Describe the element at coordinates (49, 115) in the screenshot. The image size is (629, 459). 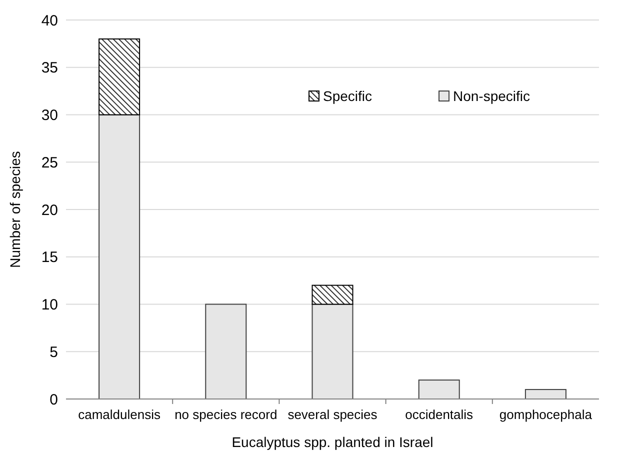
I see `y-tick-label: 30` at that location.